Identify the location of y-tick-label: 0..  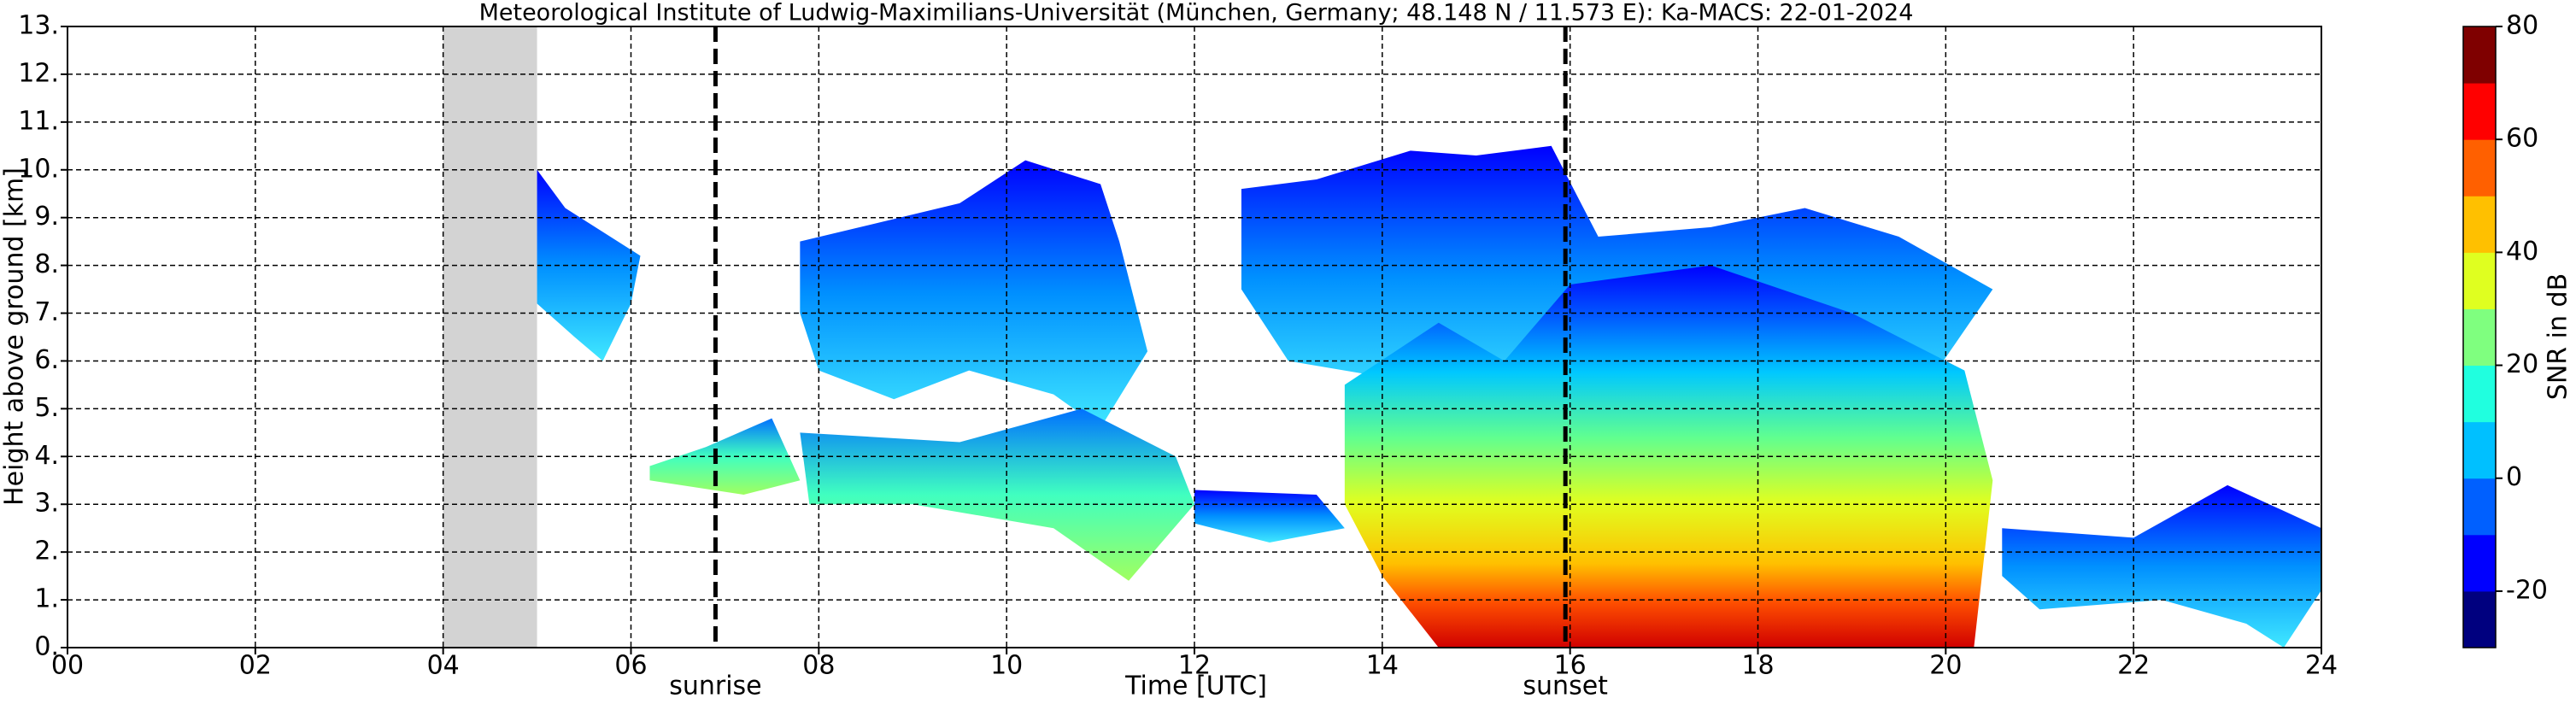
(46, 647).